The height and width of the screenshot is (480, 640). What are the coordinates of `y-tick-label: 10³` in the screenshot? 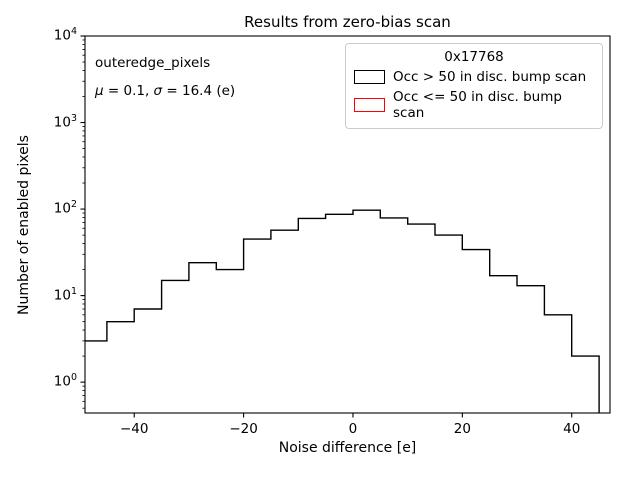 It's located at (65, 121).